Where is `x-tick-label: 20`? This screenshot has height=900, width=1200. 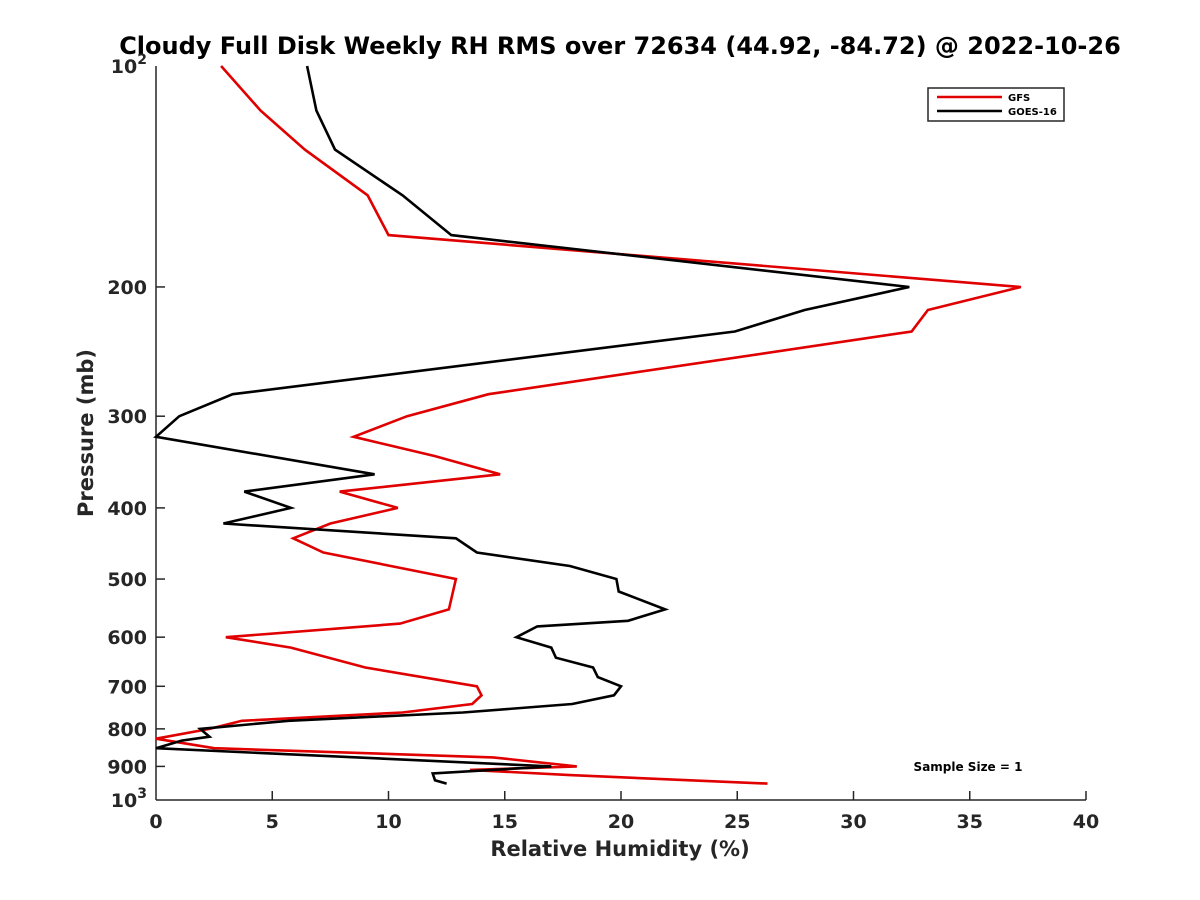 x-tick-label: 20 is located at coordinates (621, 822).